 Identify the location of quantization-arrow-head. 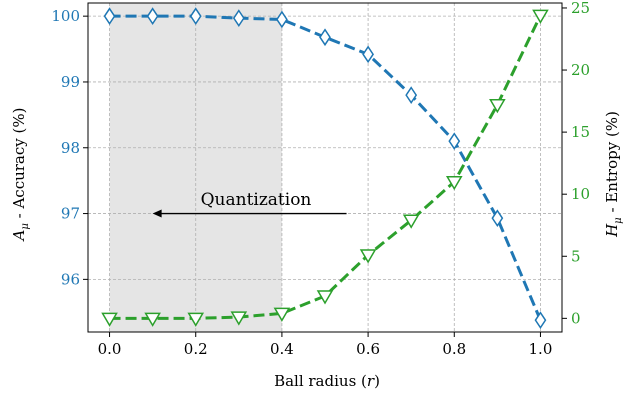
(157, 213).